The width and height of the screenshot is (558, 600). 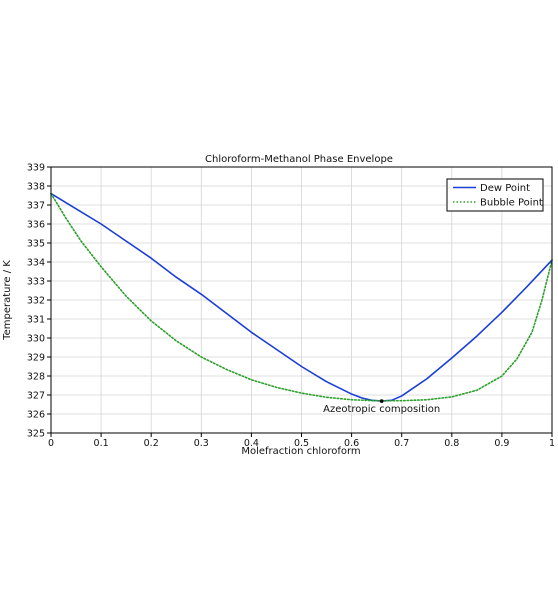 What do you see at coordinates (251, 443) in the screenshot?
I see `x-tick-label: 0.4` at bounding box center [251, 443].